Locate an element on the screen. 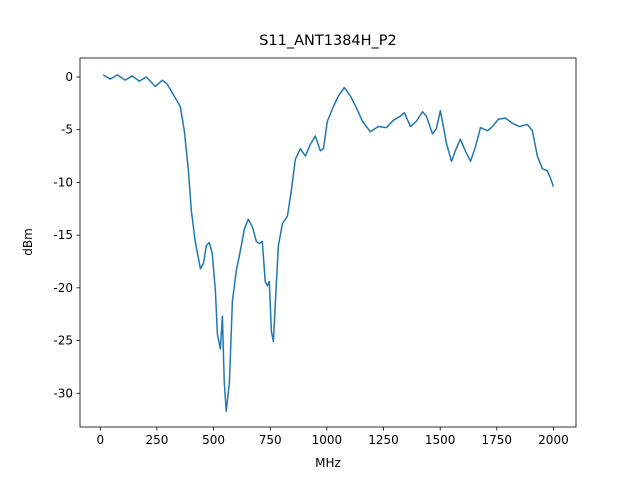 The height and width of the screenshot is (480, 640). y-tick-label: -25 is located at coordinates (63, 341).